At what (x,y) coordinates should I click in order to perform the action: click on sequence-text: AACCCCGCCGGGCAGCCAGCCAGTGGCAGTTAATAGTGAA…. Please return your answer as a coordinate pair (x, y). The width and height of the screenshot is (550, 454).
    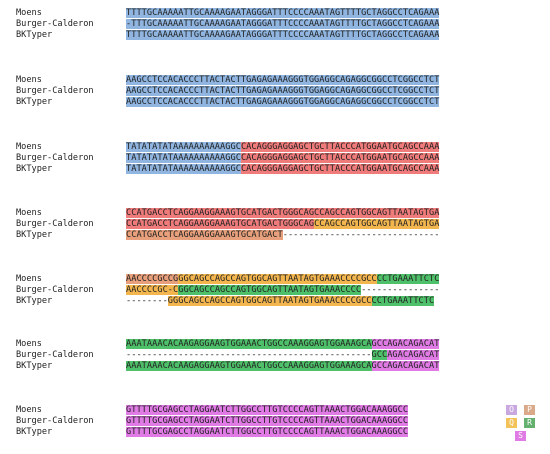
    Looking at the image, I should click on (283, 279).